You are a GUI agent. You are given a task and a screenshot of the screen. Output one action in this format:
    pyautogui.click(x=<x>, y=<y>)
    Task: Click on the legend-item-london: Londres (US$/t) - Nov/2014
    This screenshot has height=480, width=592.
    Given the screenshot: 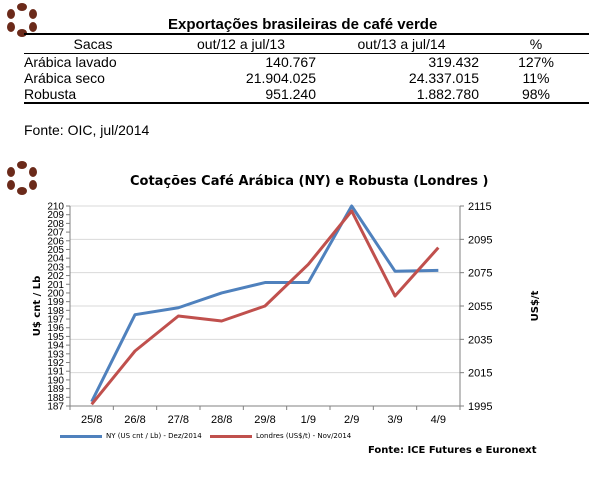 What is the action you would take?
    pyautogui.click(x=280, y=436)
    